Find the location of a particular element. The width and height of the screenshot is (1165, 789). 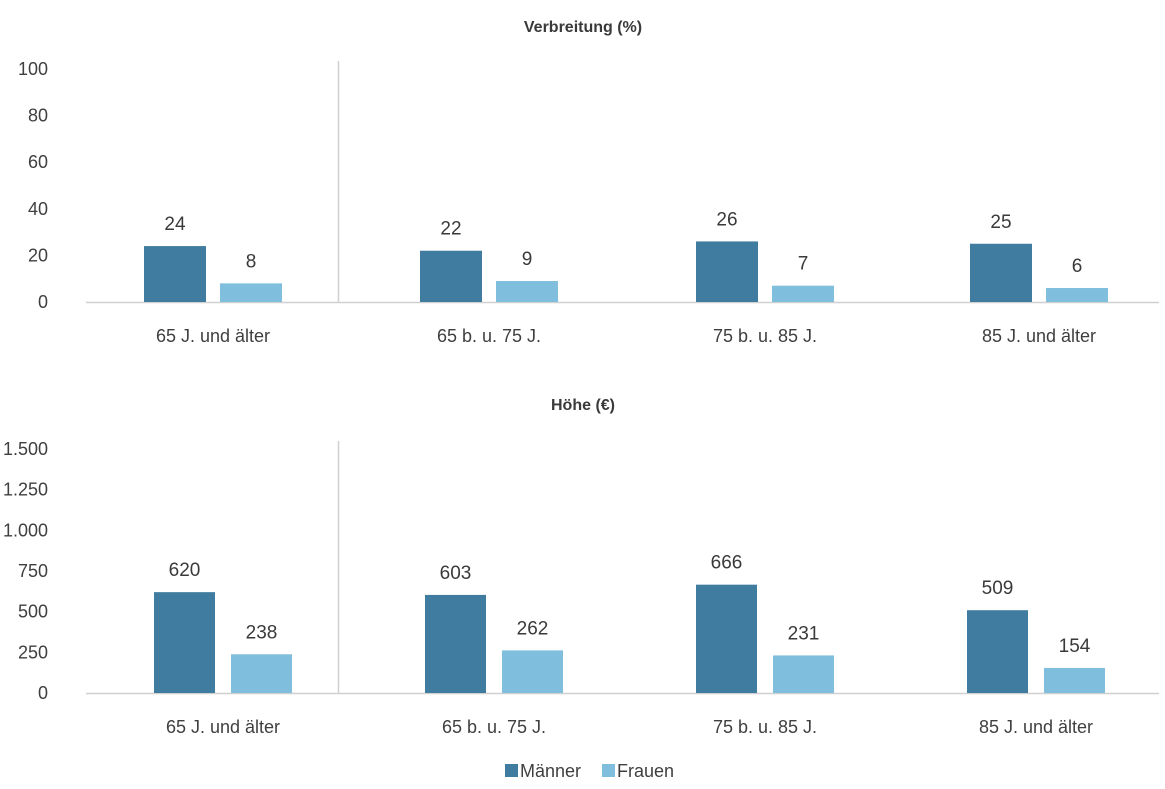

data-label: 26 is located at coordinates (726, 219).